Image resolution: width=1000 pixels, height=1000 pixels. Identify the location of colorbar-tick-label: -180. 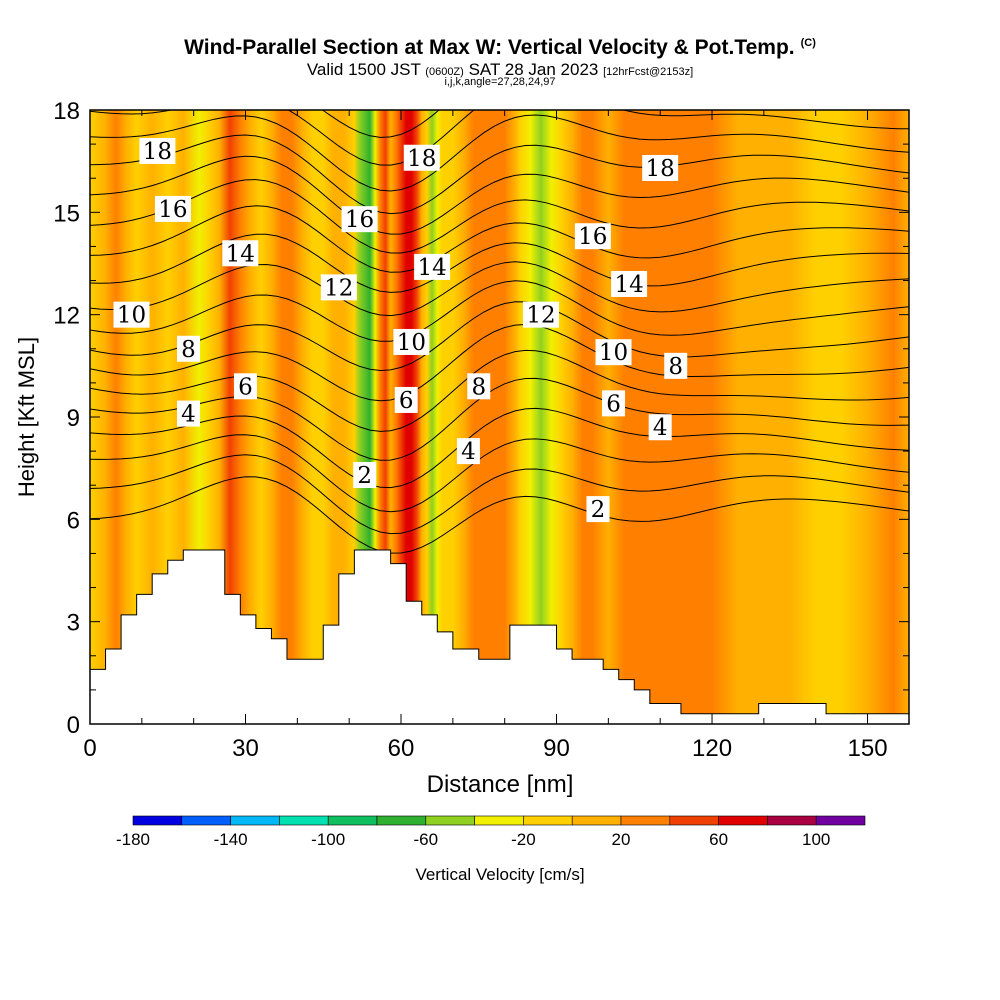
(133, 839).